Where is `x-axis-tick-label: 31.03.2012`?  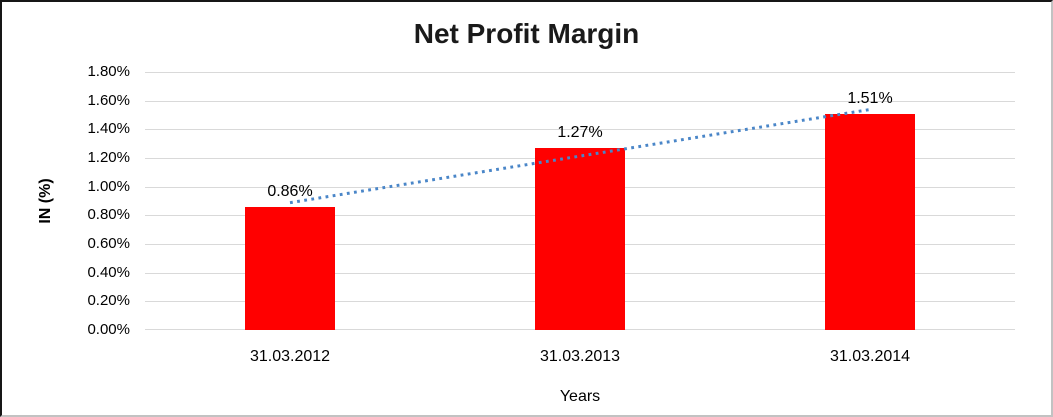
x-axis-tick-label: 31.03.2012 is located at coordinates (290, 356).